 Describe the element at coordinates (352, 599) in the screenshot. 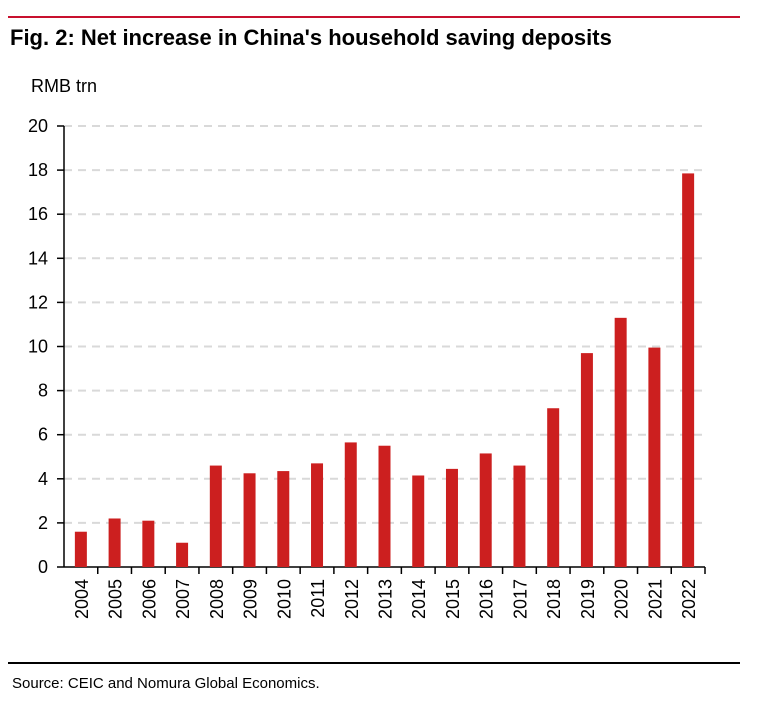

I see `x-tick-label: 2012` at that location.